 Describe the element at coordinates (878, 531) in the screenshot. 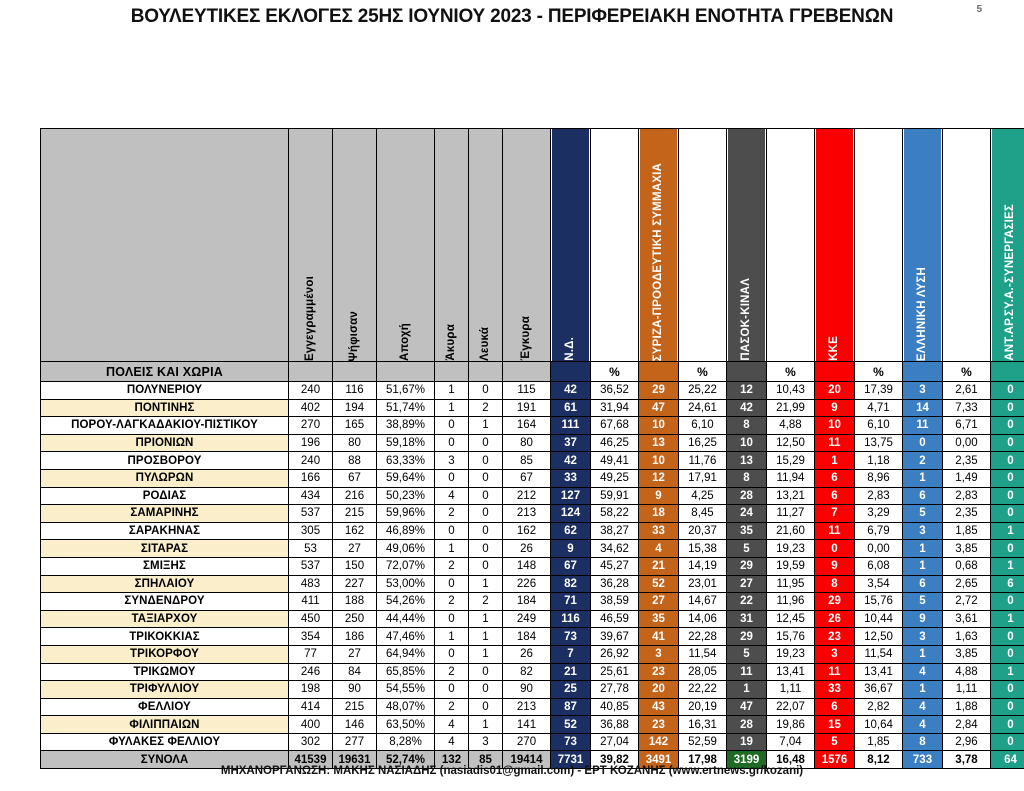

I see `row-party-pct-3: 6,79` at that location.